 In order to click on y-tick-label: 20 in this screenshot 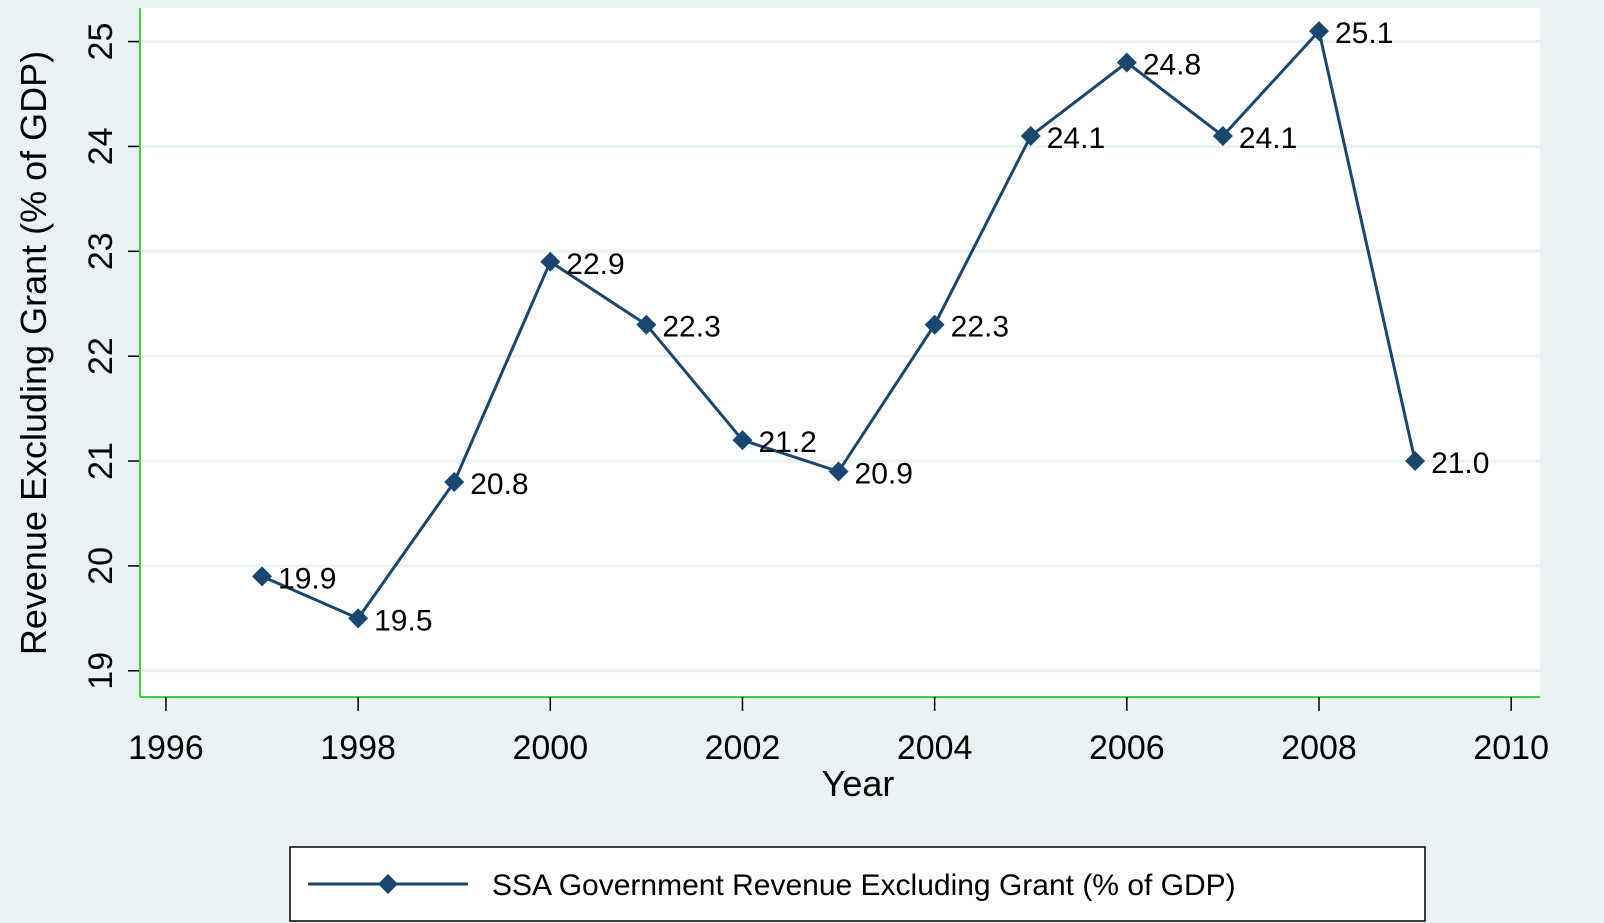, I will do `click(101, 566)`.